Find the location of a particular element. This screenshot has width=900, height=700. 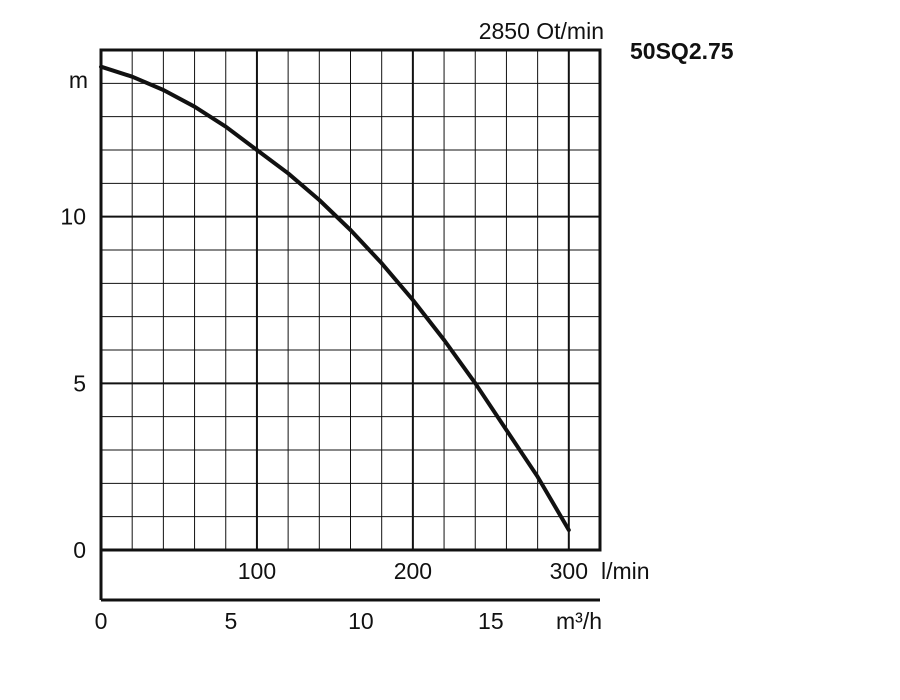

x-tick-label-m3h: 0 is located at coordinates (101, 621).